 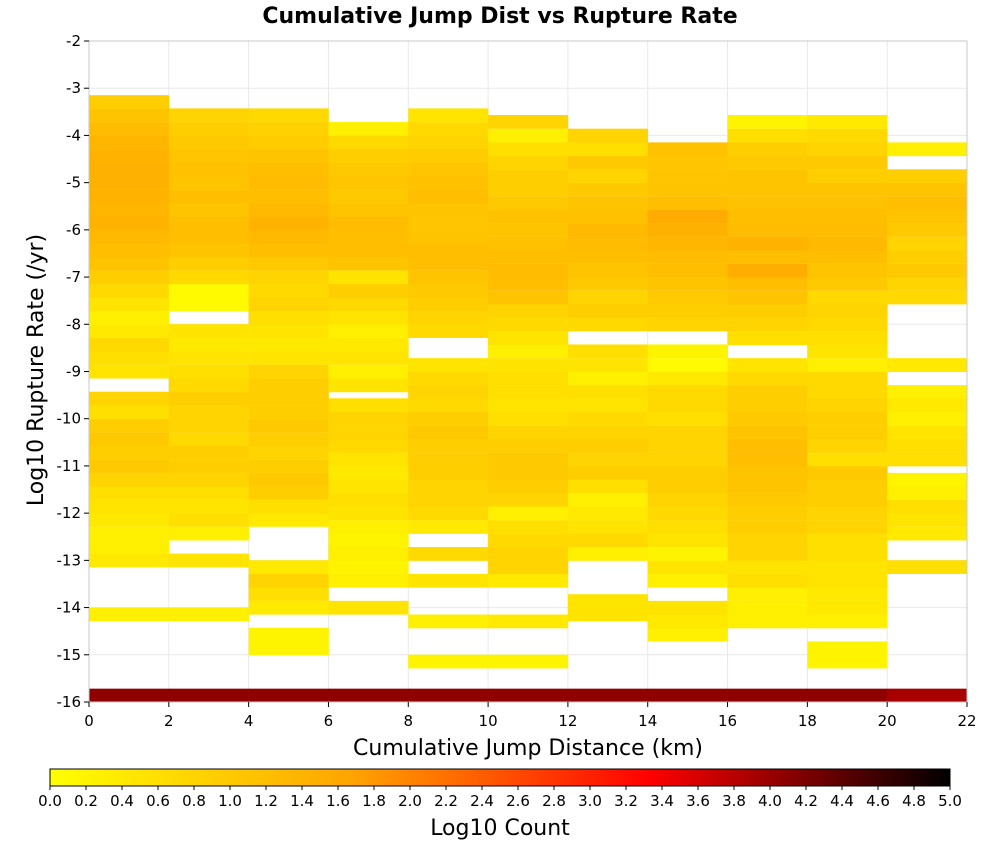 I want to click on y-tick-label-14: -16, so click(x=69, y=702).